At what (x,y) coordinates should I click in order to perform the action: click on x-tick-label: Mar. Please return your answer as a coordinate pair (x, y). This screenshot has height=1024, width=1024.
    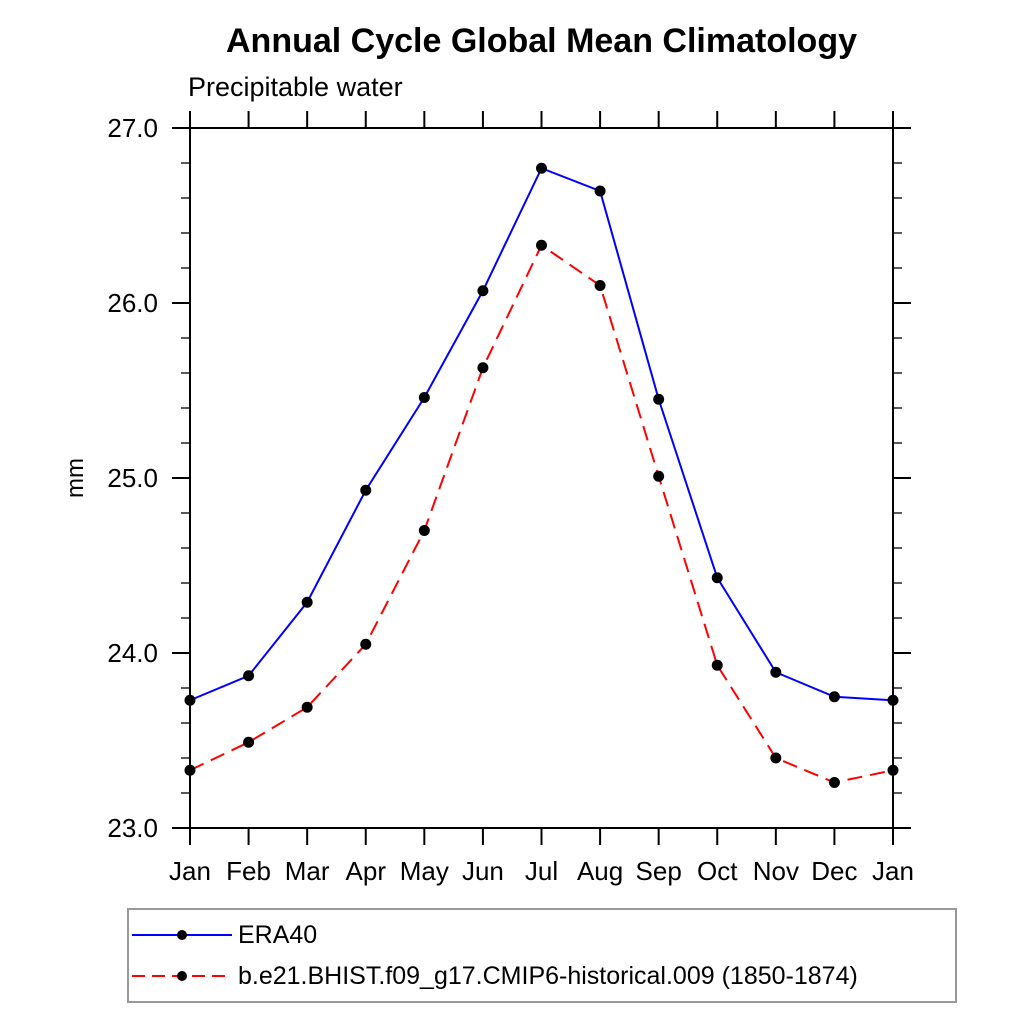
    Looking at the image, I should click on (307, 871).